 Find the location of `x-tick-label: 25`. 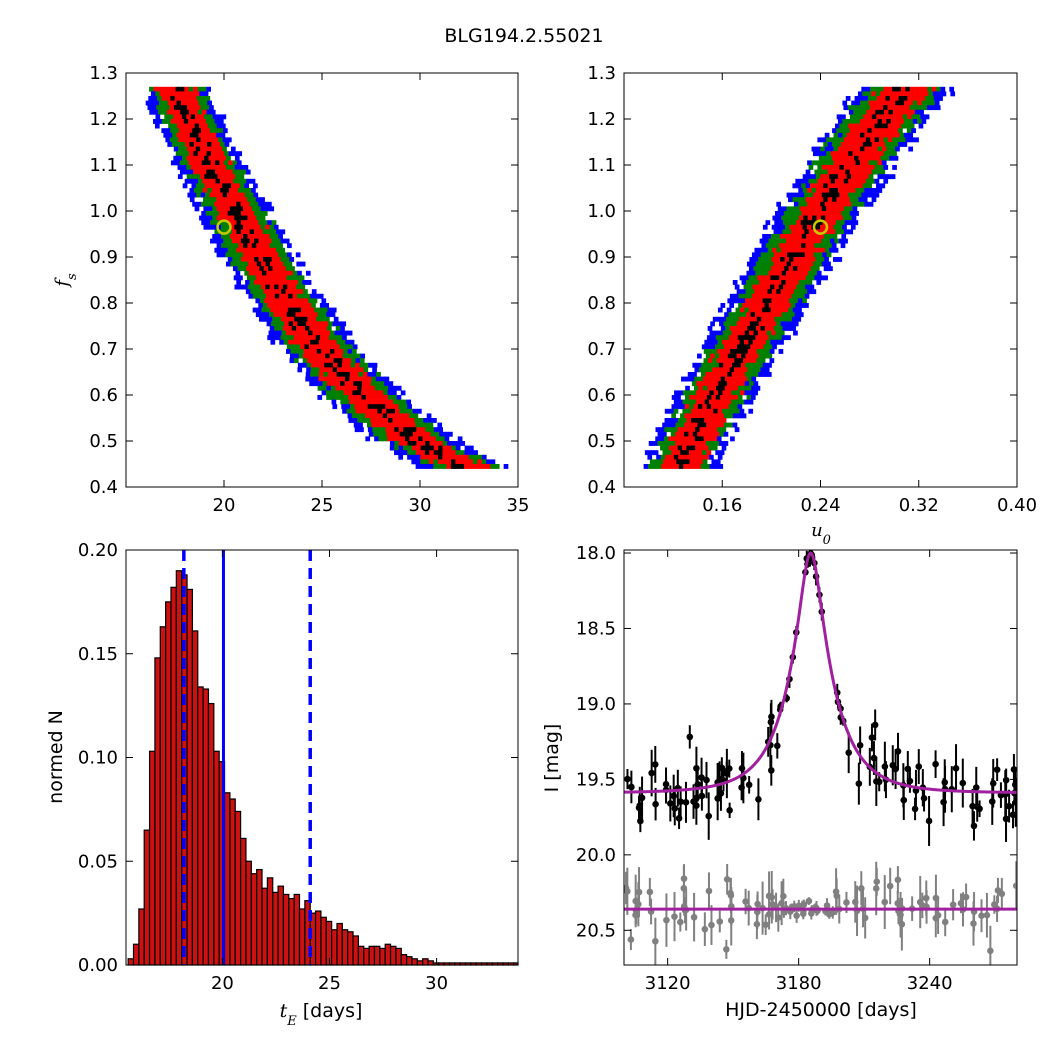

x-tick-label: 25 is located at coordinates (322, 505).